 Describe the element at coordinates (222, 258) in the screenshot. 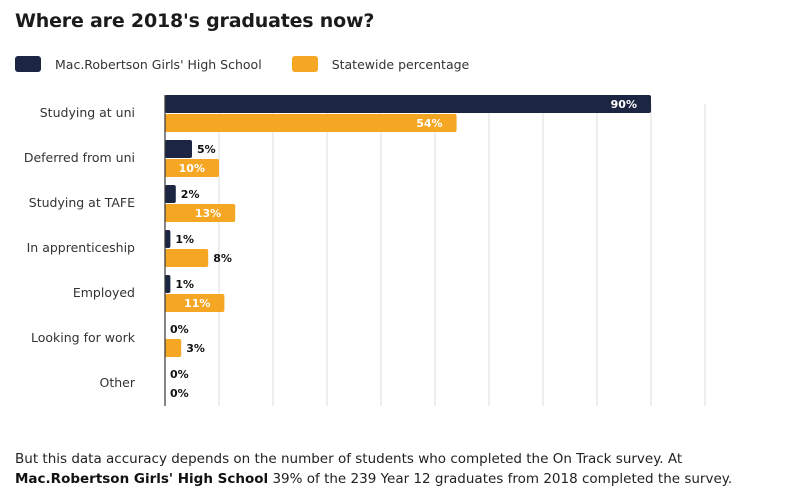

I see `value-label: 8%` at that location.